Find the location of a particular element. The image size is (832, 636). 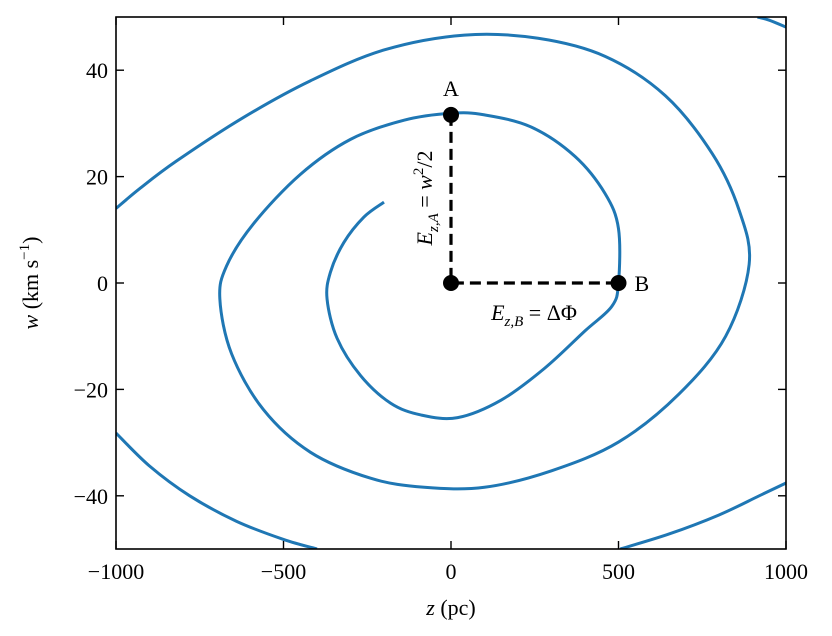

x-tick-label: 0 is located at coordinates (451, 571).